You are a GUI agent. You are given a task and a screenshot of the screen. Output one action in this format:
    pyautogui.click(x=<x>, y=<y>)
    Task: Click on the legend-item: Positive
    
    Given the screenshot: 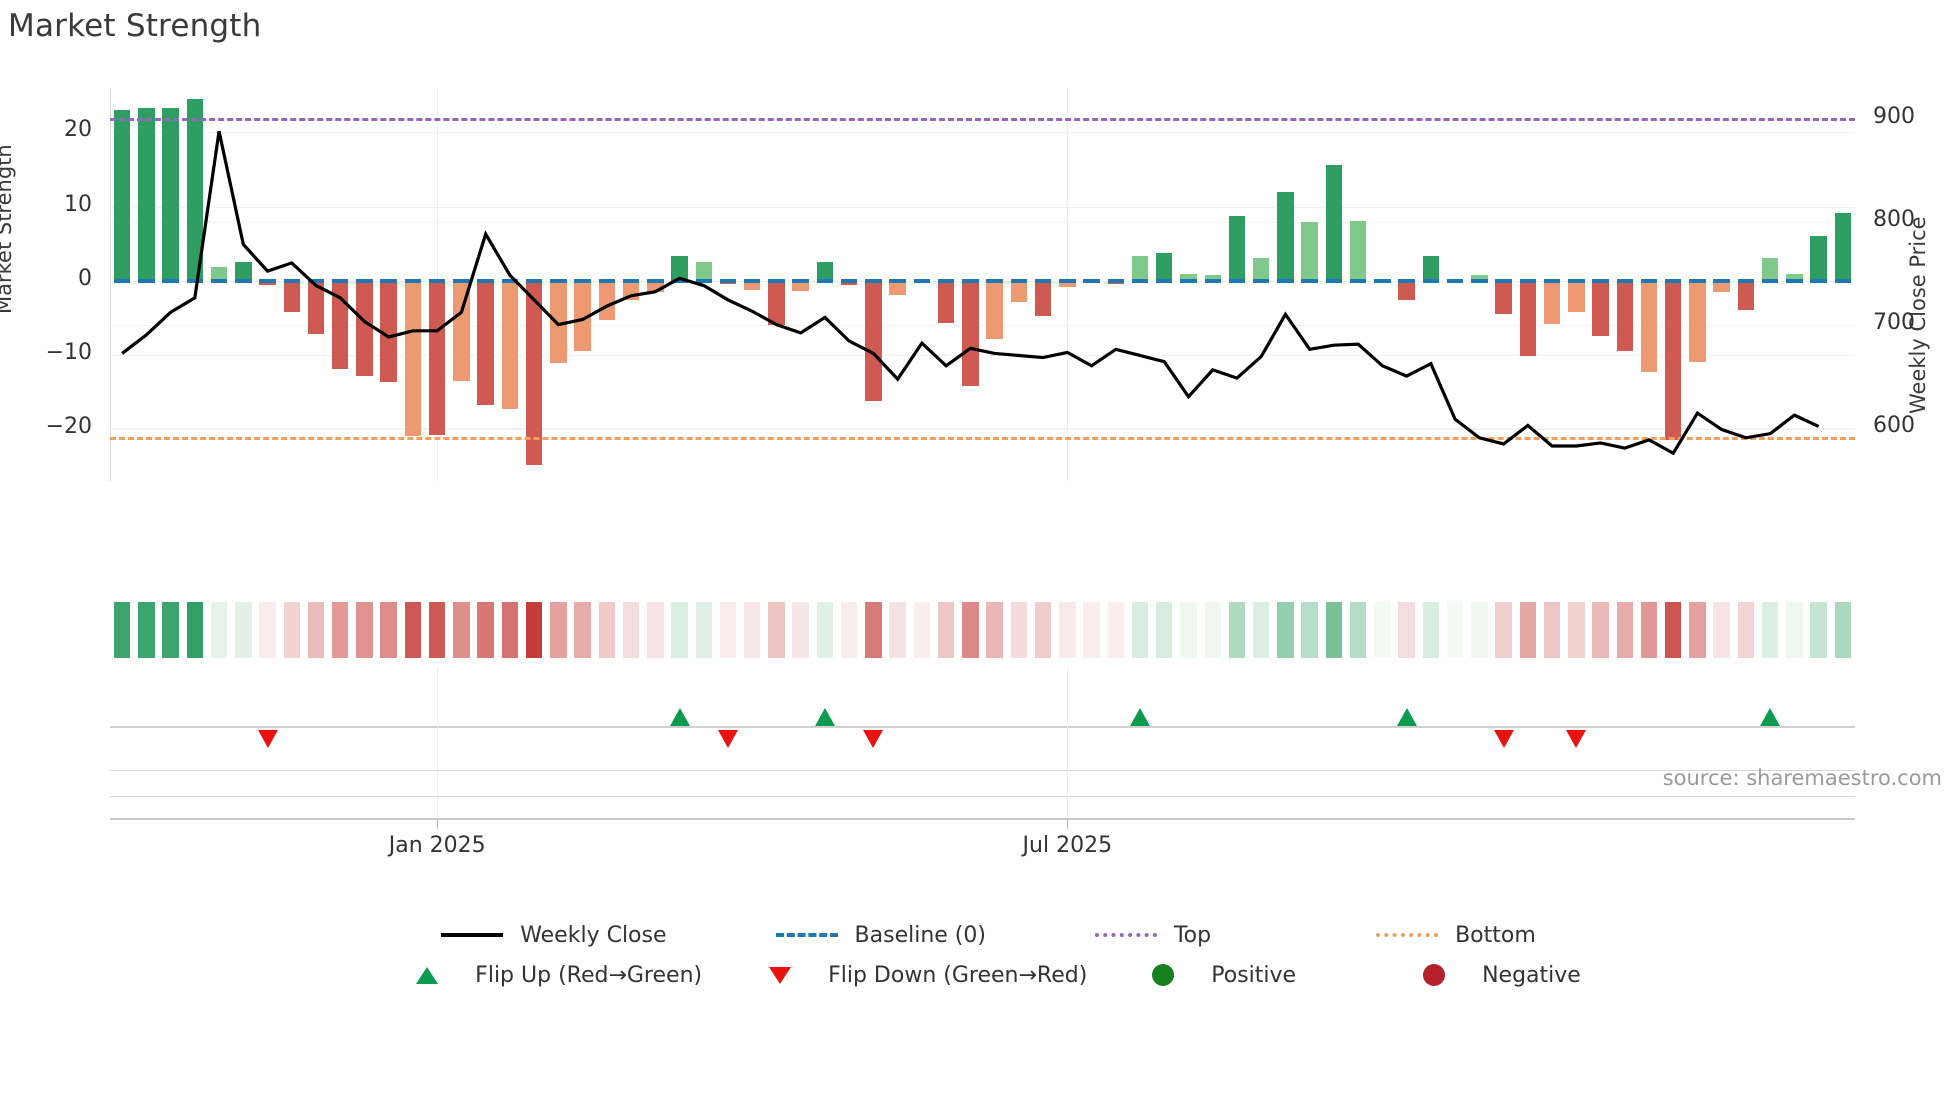 What is the action you would take?
    pyautogui.click(x=1205, y=975)
    